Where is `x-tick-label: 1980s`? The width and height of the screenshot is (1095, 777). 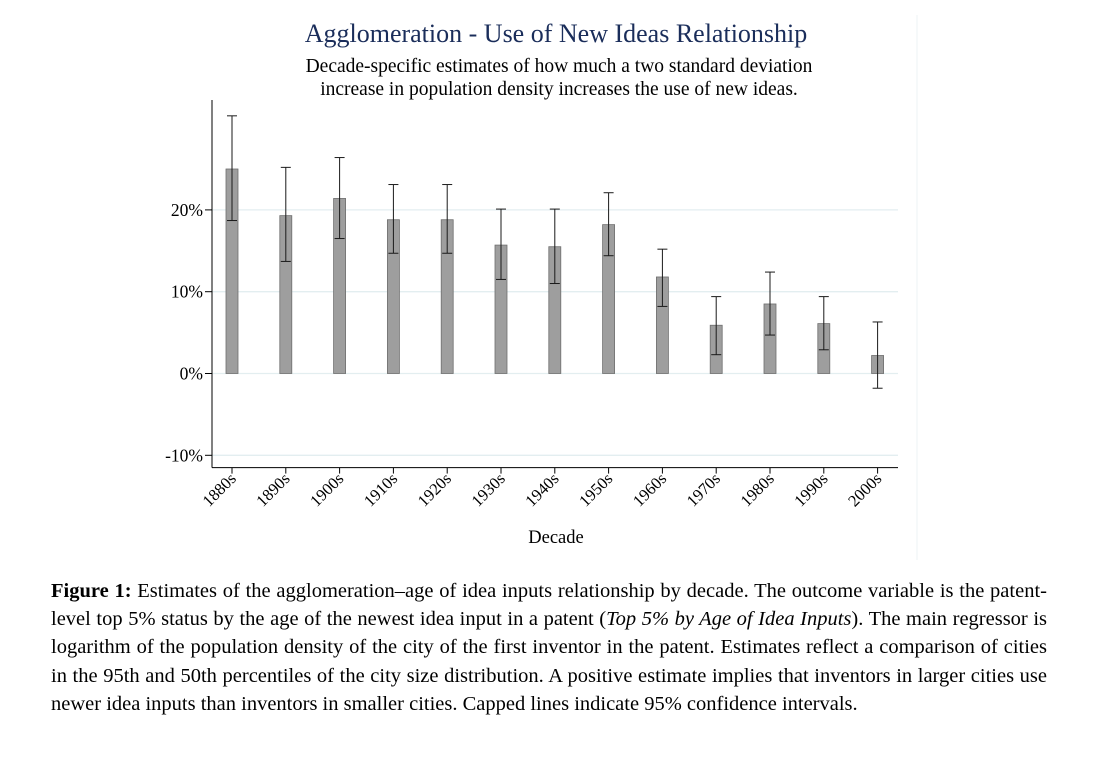 x-tick-label: 1980s is located at coordinates (757, 489).